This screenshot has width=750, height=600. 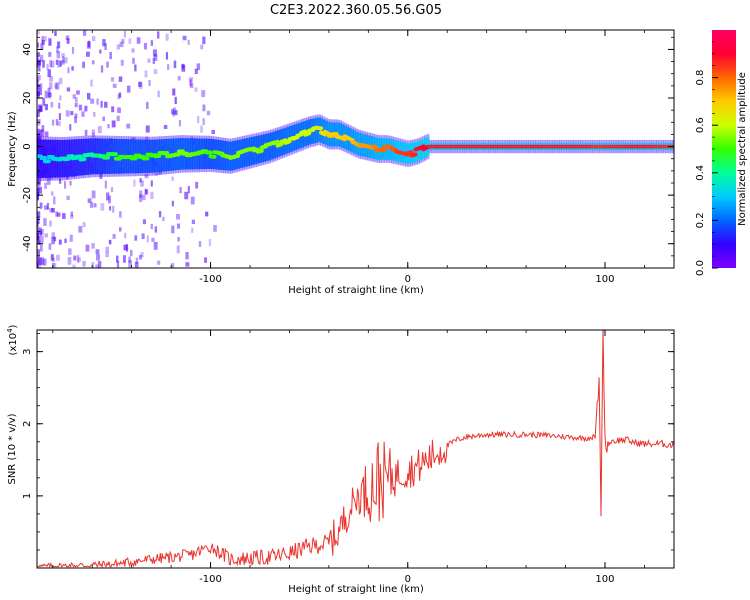 What do you see at coordinates (700, 173) in the screenshot?
I see `colorbar-tick-label: 0.4` at bounding box center [700, 173].